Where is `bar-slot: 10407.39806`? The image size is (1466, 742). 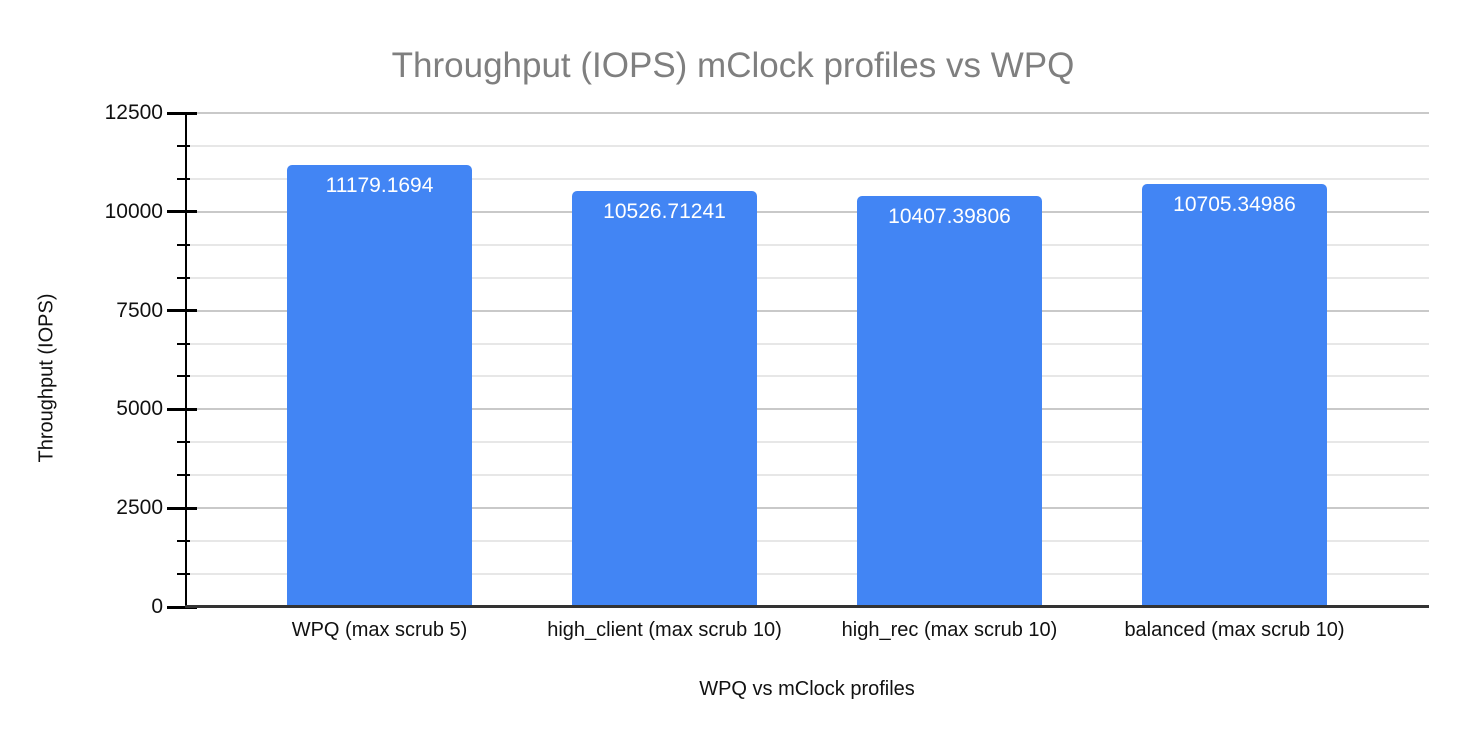 bar-slot: 10407.39806 is located at coordinates (949, 360).